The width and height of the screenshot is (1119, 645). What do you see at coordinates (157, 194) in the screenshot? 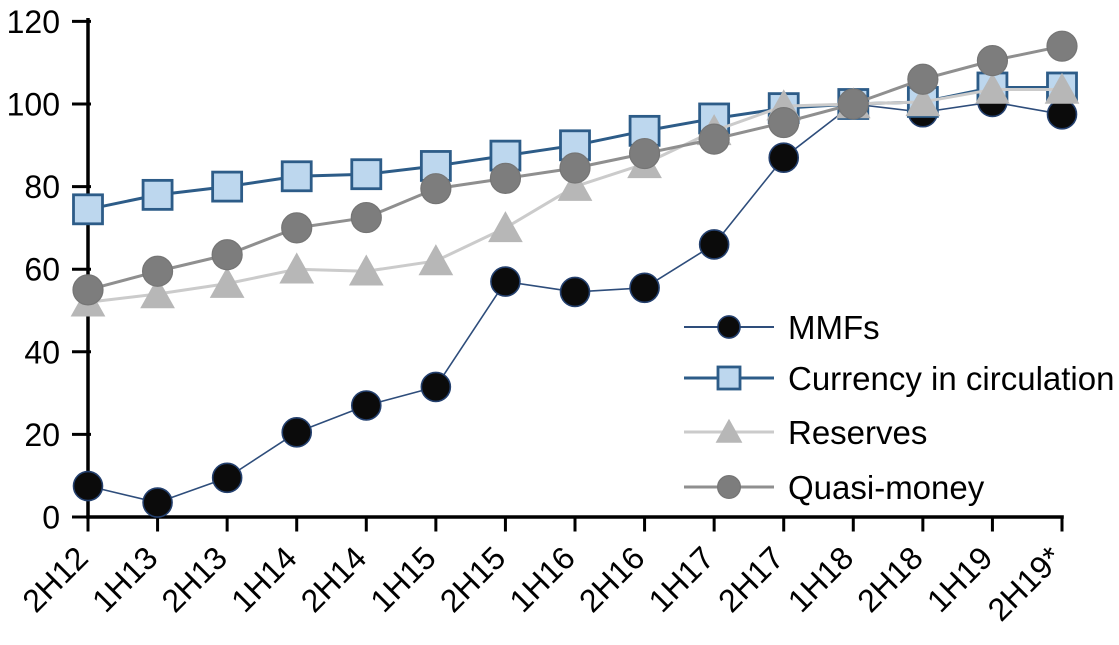
I see `data-point-currency-in-circulation-1H13` at bounding box center [157, 194].